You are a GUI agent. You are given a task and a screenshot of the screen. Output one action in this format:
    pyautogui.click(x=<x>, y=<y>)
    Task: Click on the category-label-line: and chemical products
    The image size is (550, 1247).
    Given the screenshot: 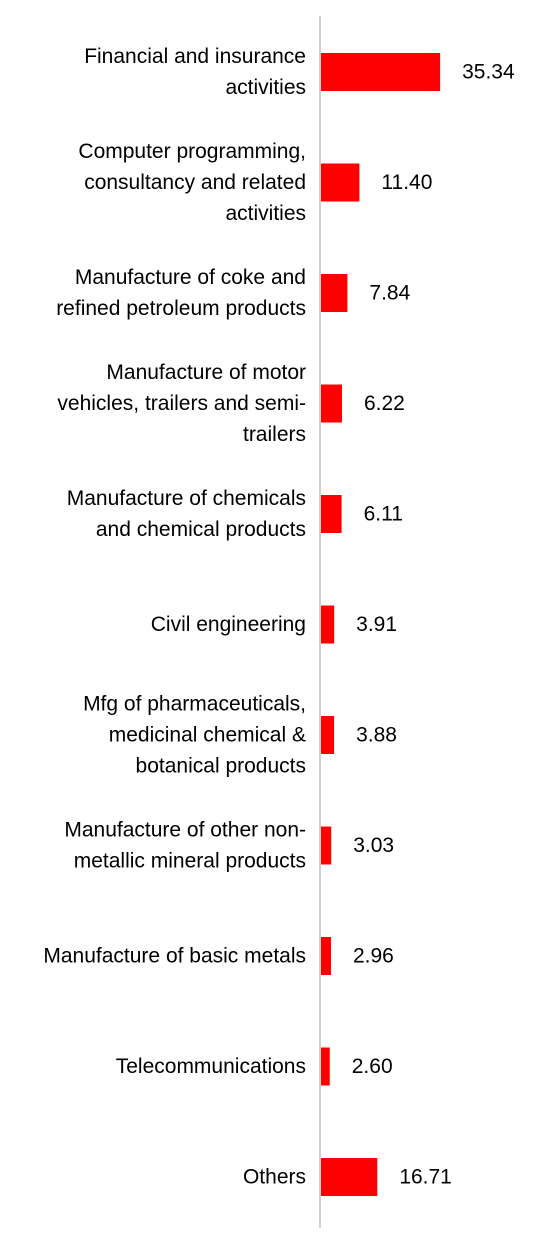 What is the action you would take?
    pyautogui.click(x=201, y=529)
    